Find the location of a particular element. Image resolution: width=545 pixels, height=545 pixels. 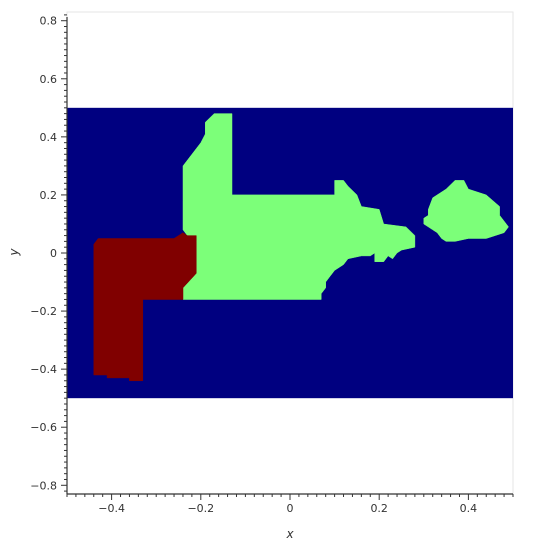

x-tick-label: −0.4 is located at coordinates (111, 508).